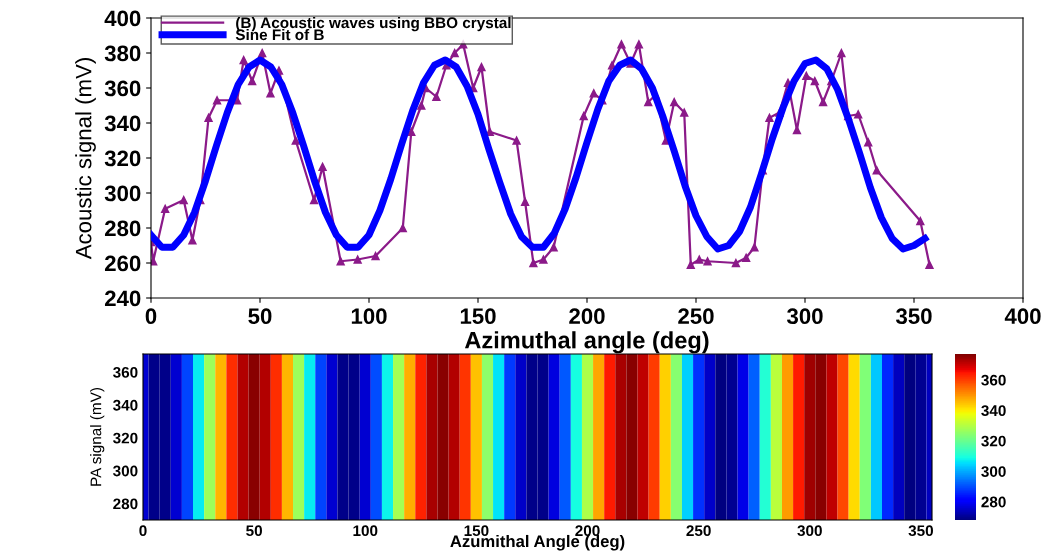  Describe the element at coordinates (993, 380) in the screenshot. I see `color-bar-label: 360` at that location.